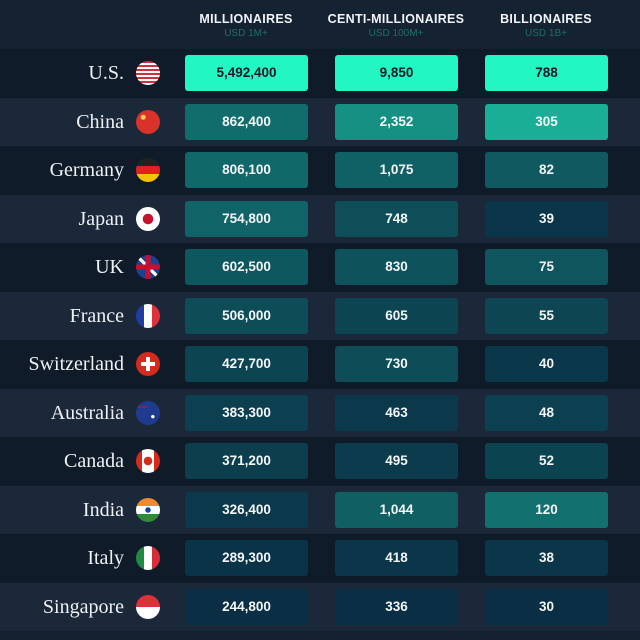 This screenshot has height=640, width=640. Describe the element at coordinates (148, 558) in the screenshot. I see `italy-flag-icon` at that location.